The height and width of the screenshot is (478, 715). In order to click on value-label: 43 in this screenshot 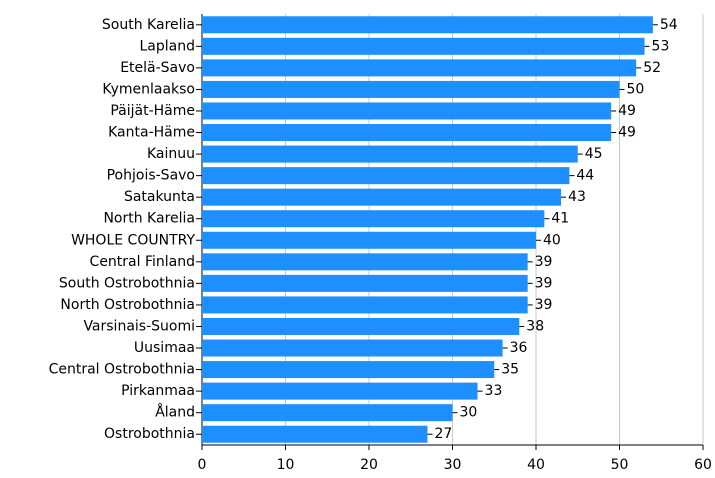, I will do `click(577, 197)`.